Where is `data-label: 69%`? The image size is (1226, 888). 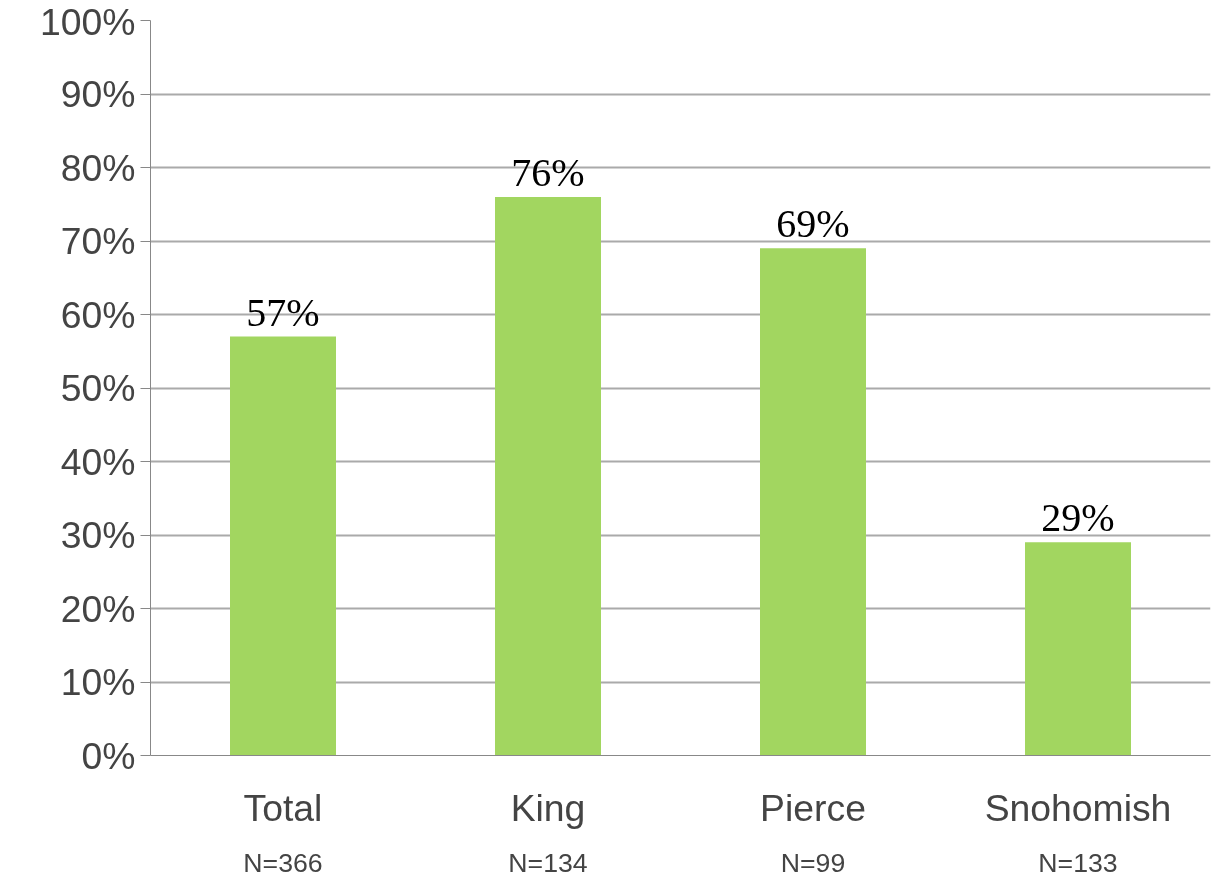 data-label: 69% is located at coordinates (813, 224).